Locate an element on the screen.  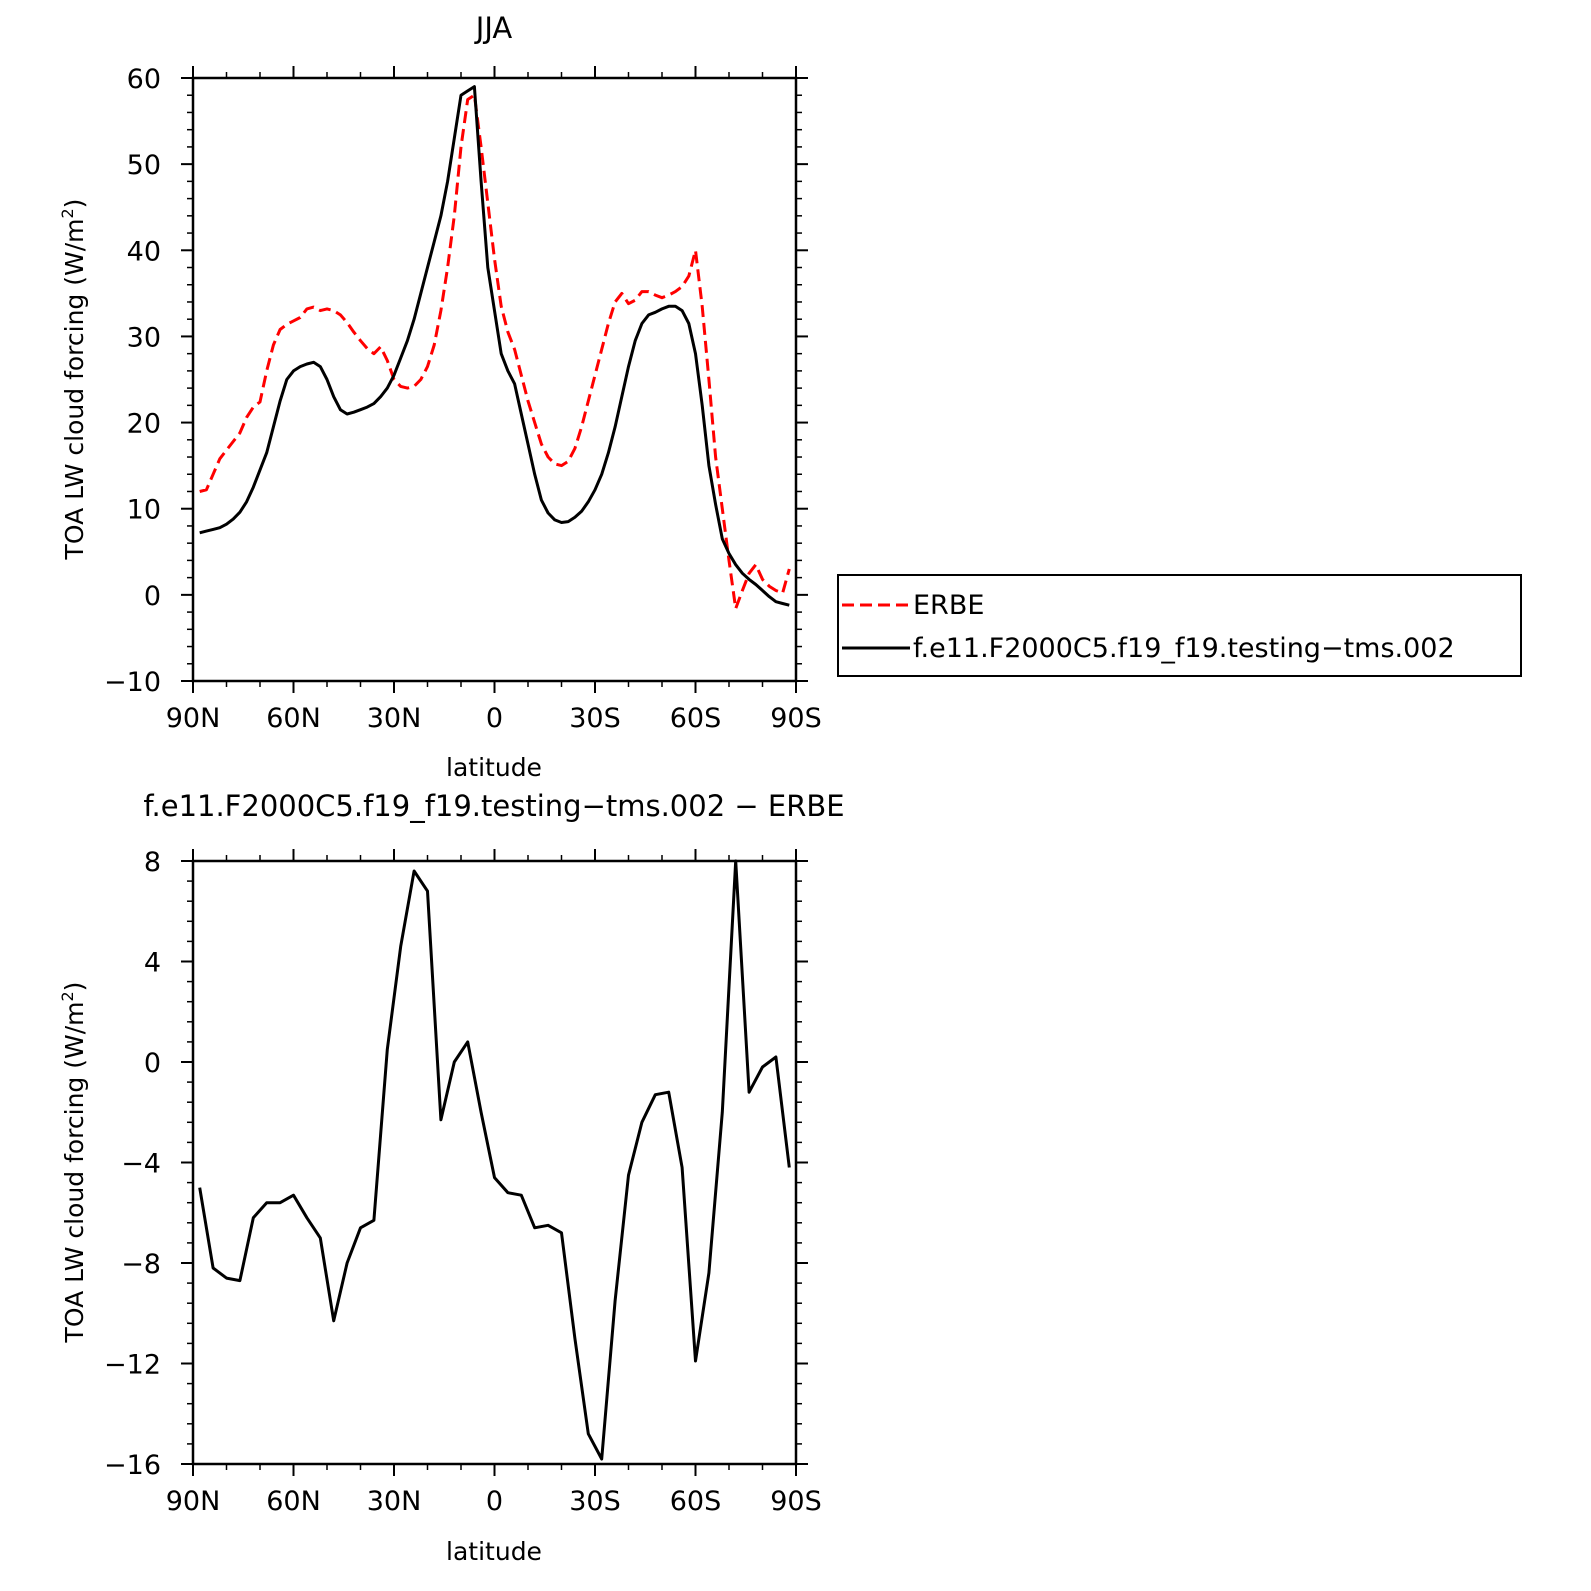
top-chart-title: JJA is located at coordinates (493, 28).